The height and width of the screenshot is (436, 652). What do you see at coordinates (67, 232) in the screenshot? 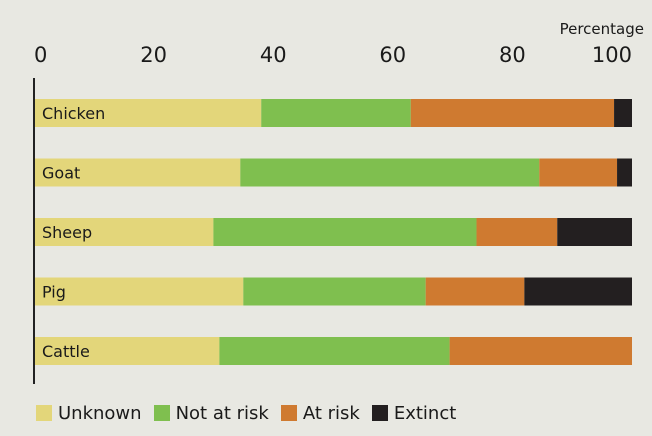
I see `category-label: Sheep` at bounding box center [67, 232].